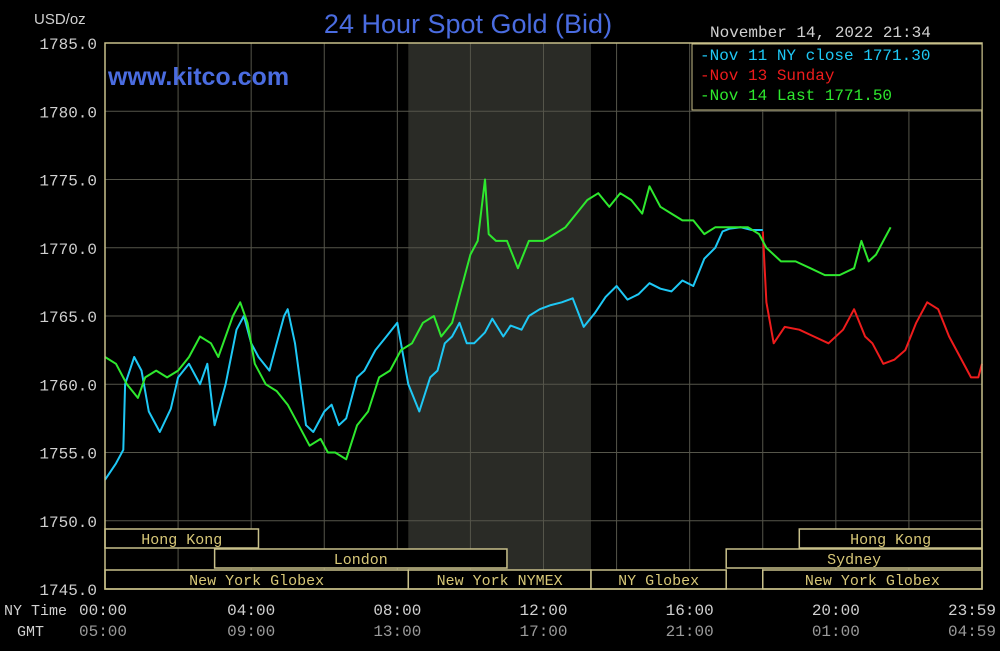  I want to click on y-tick-label: 1780.0, so click(68, 113).